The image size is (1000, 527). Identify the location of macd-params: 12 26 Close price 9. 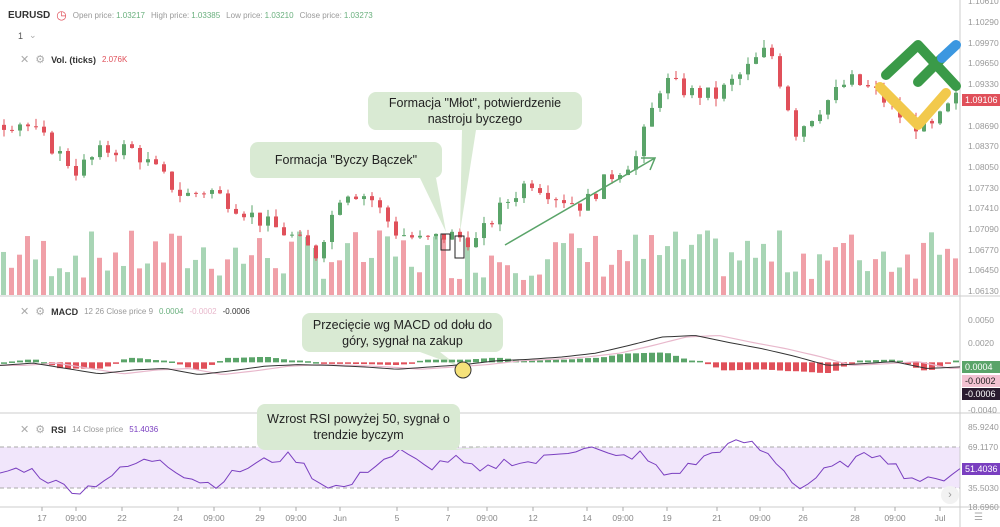
(119, 311).